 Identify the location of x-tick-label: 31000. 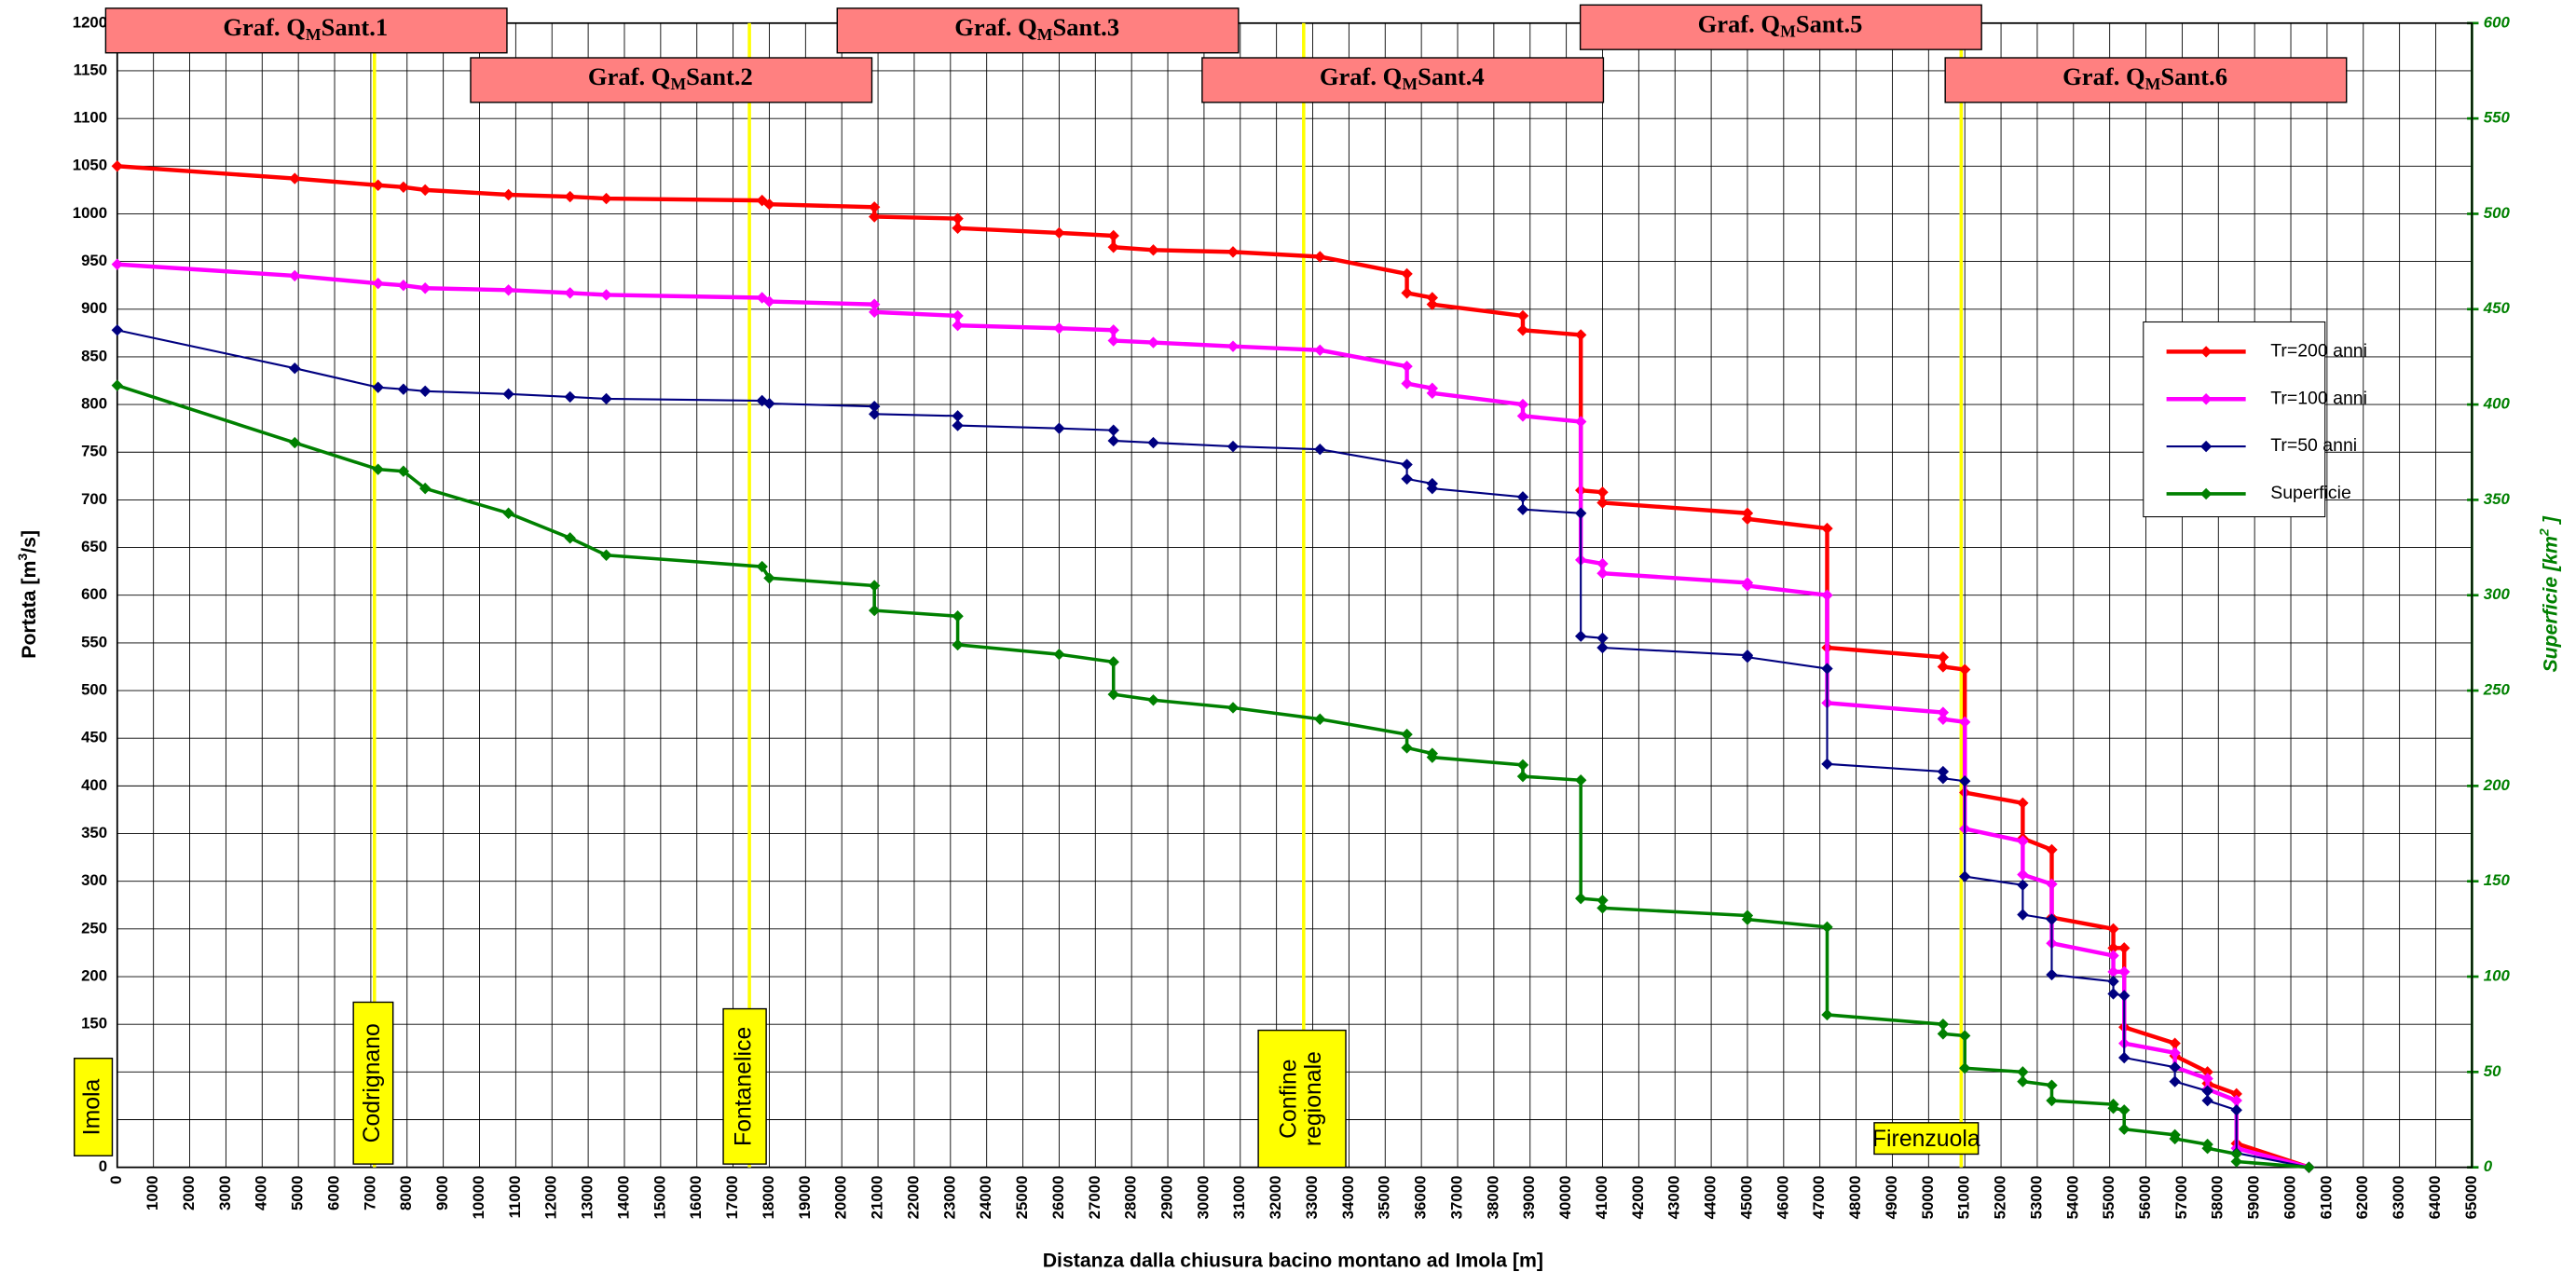
(1239, 1198).